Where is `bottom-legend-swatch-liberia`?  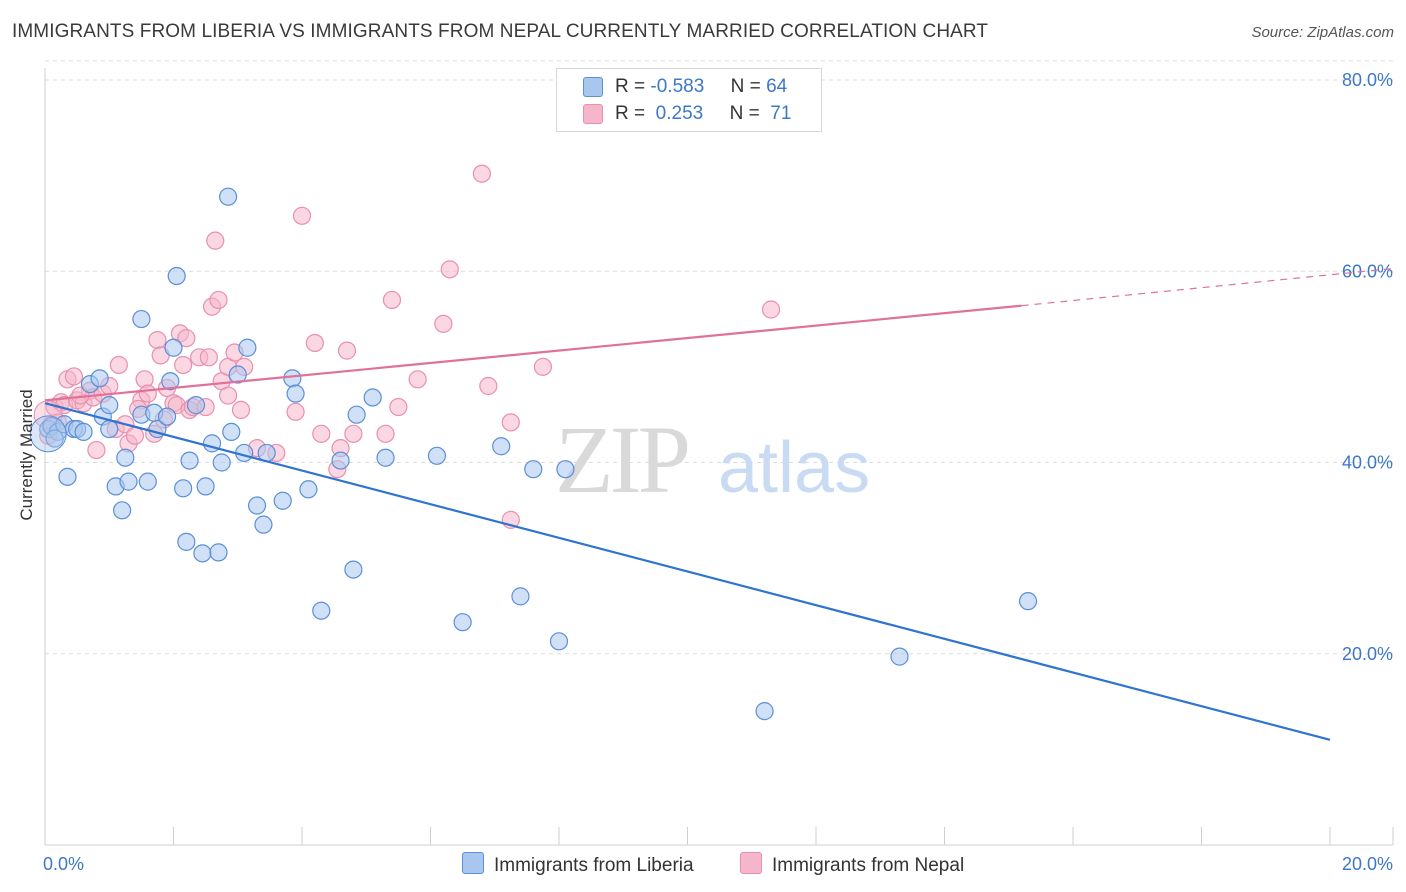
bottom-legend-swatch-liberia is located at coordinates (473, 863).